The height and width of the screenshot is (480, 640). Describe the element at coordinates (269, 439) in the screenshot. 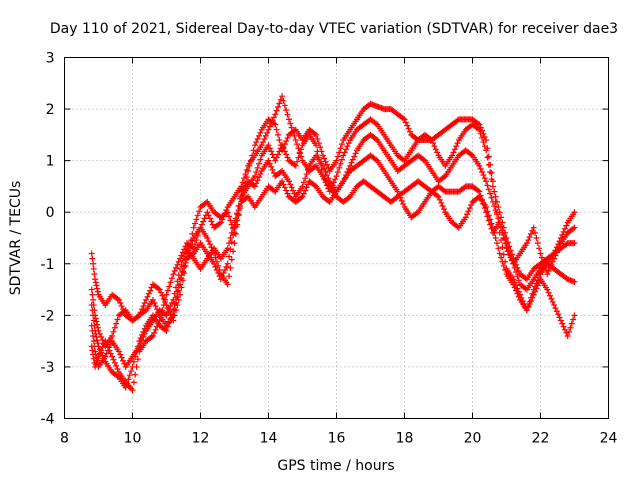

I see `x-tick-label: 14` at that location.